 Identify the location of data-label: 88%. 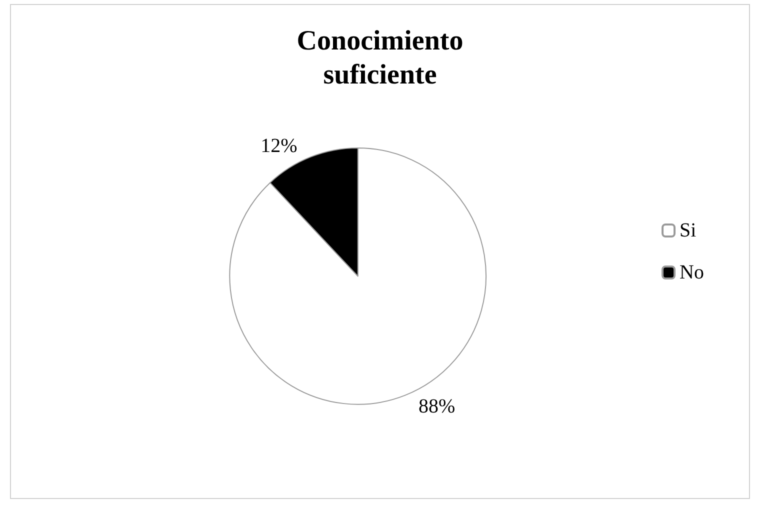
(437, 406).